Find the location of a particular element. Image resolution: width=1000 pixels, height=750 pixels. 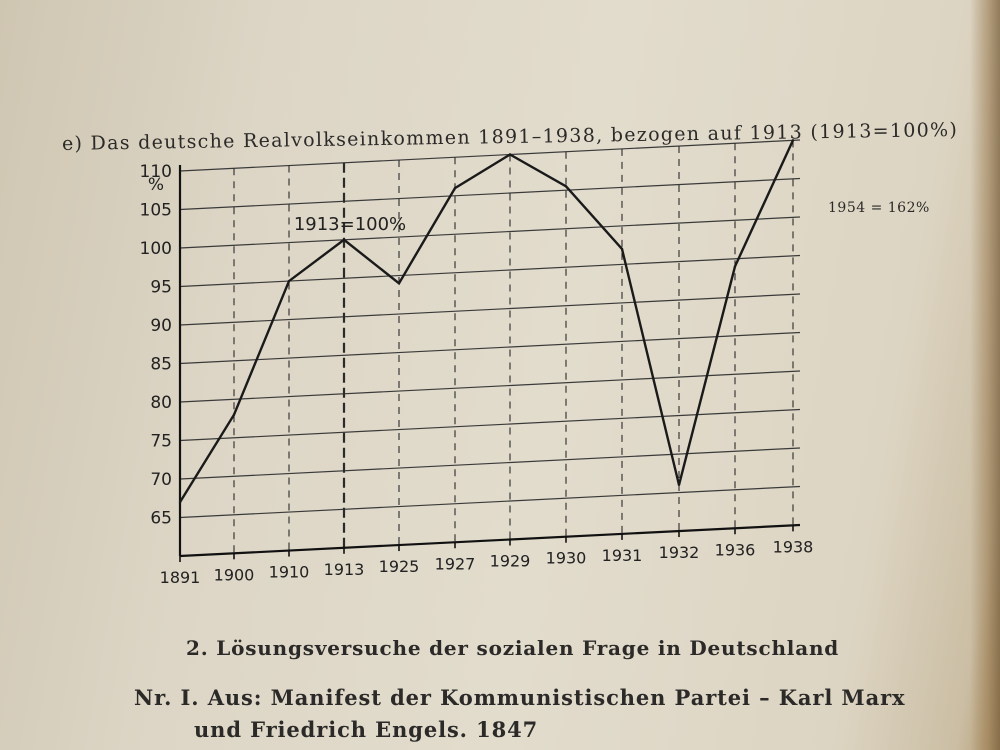

y-axis-label: % is located at coordinates (156, 185).